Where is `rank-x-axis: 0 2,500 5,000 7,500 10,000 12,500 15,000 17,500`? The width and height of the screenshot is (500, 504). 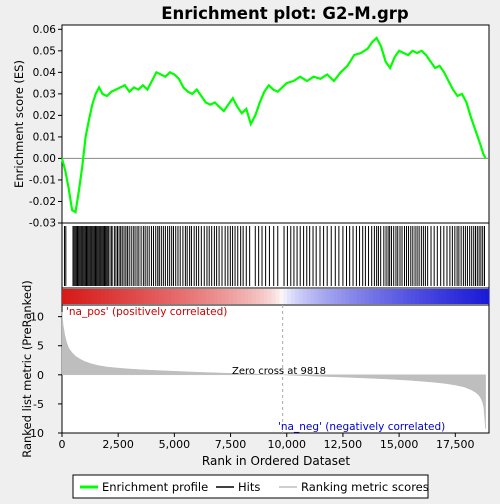
rank-x-axis: 0 2,500 5,000 7,500 10,000 12,500 15,000 17,500 is located at coordinates (267, 442).